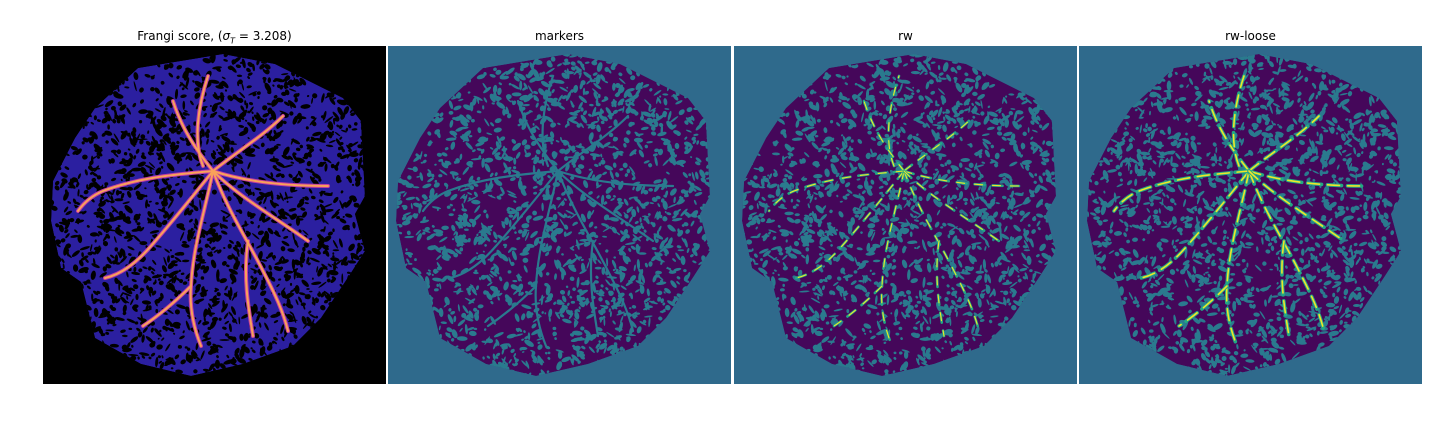 The image size is (1440, 432). Describe the element at coordinates (1250, 36) in the screenshot. I see `panel-title-rw-loose: rw-loose` at that location.